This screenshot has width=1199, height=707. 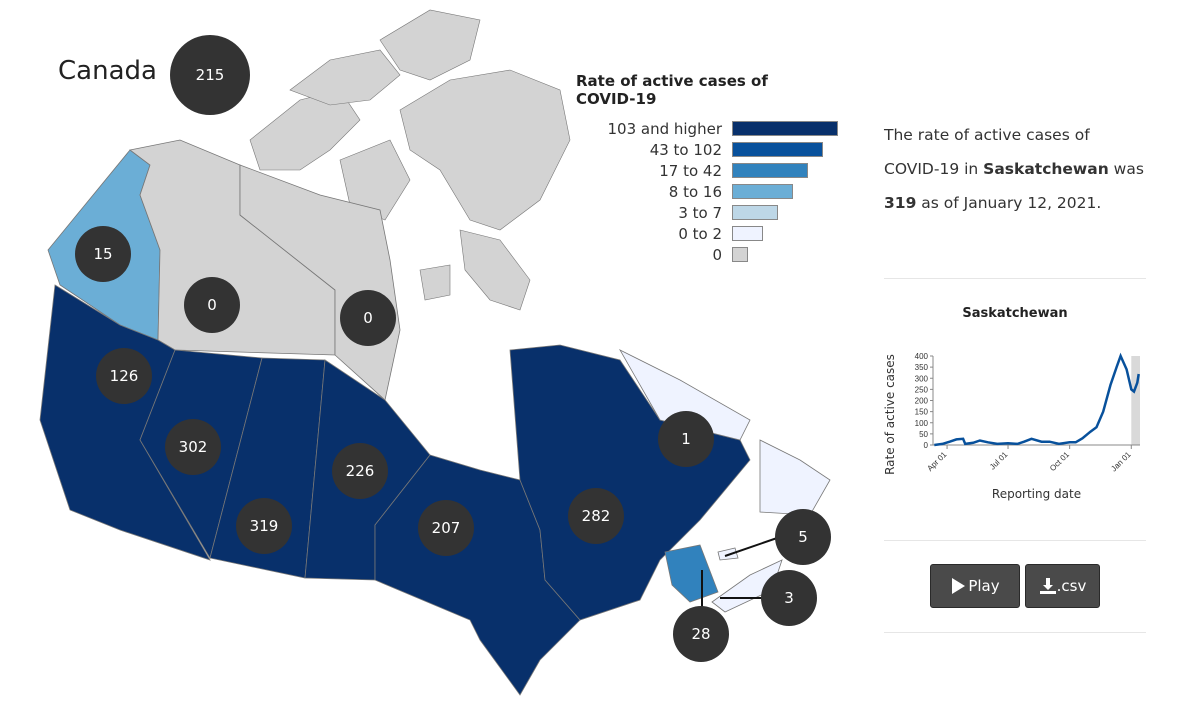 What do you see at coordinates (922, 356) in the screenshot?
I see `y-tick-label: 400` at bounding box center [922, 356].